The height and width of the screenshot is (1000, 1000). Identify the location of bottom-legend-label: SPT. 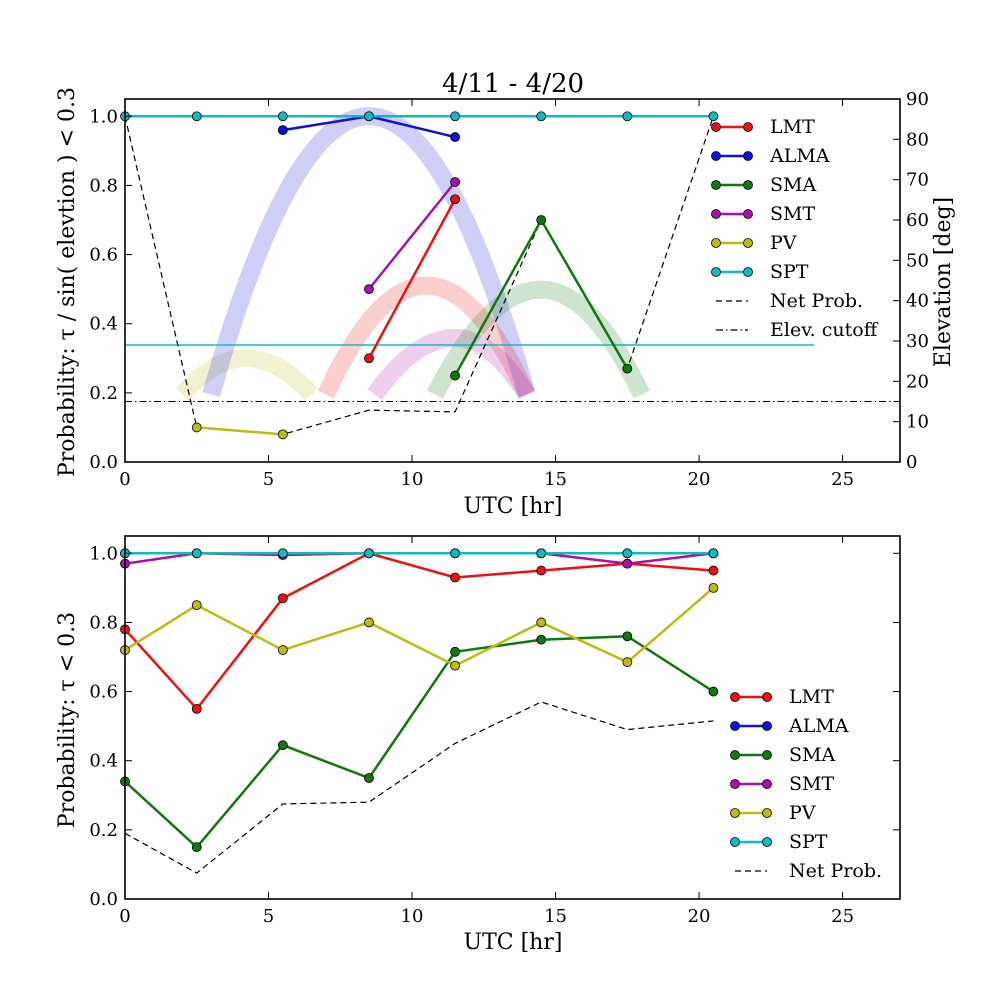
(808, 842).